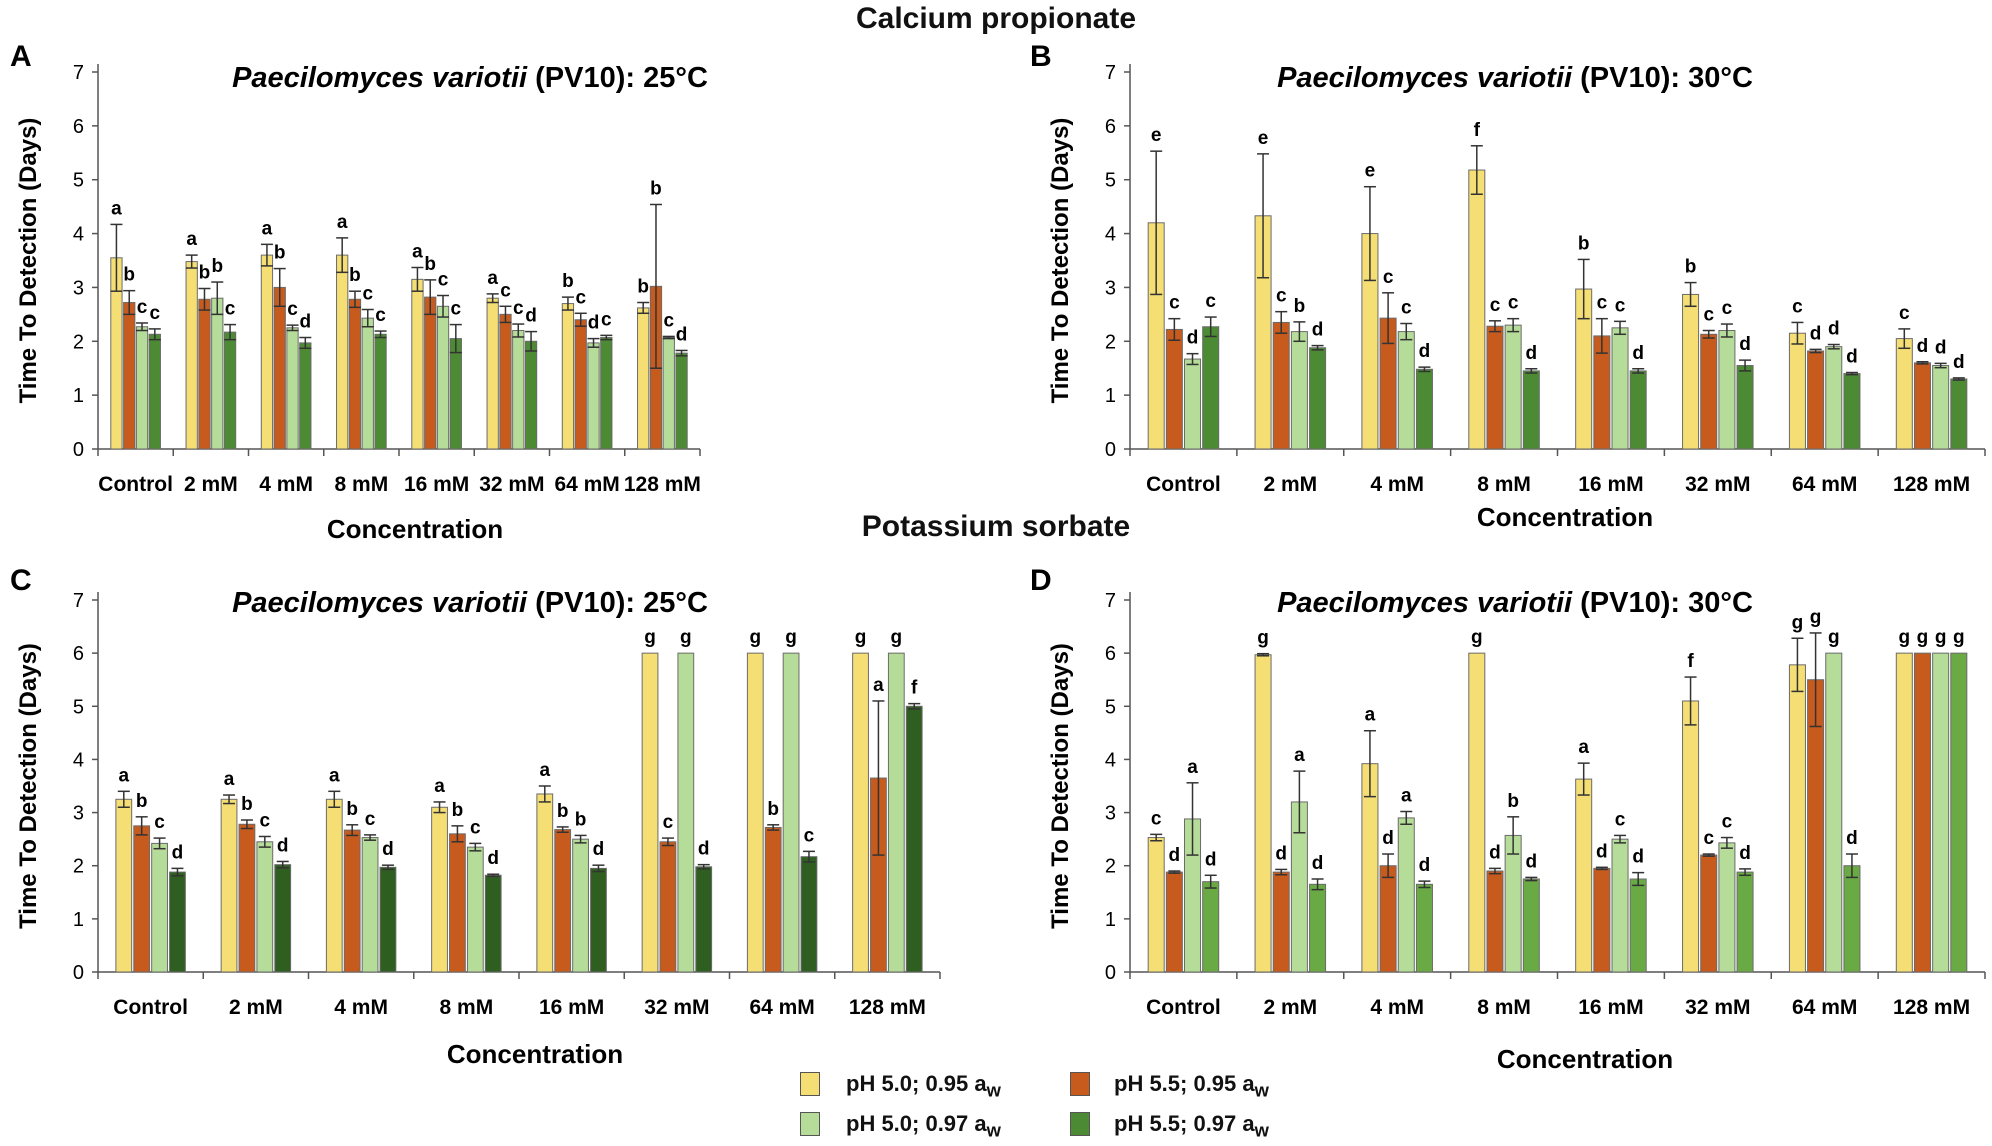 This screenshot has width=1992, height=1146. I want to click on y-tick-label: 4, so click(1110, 235).